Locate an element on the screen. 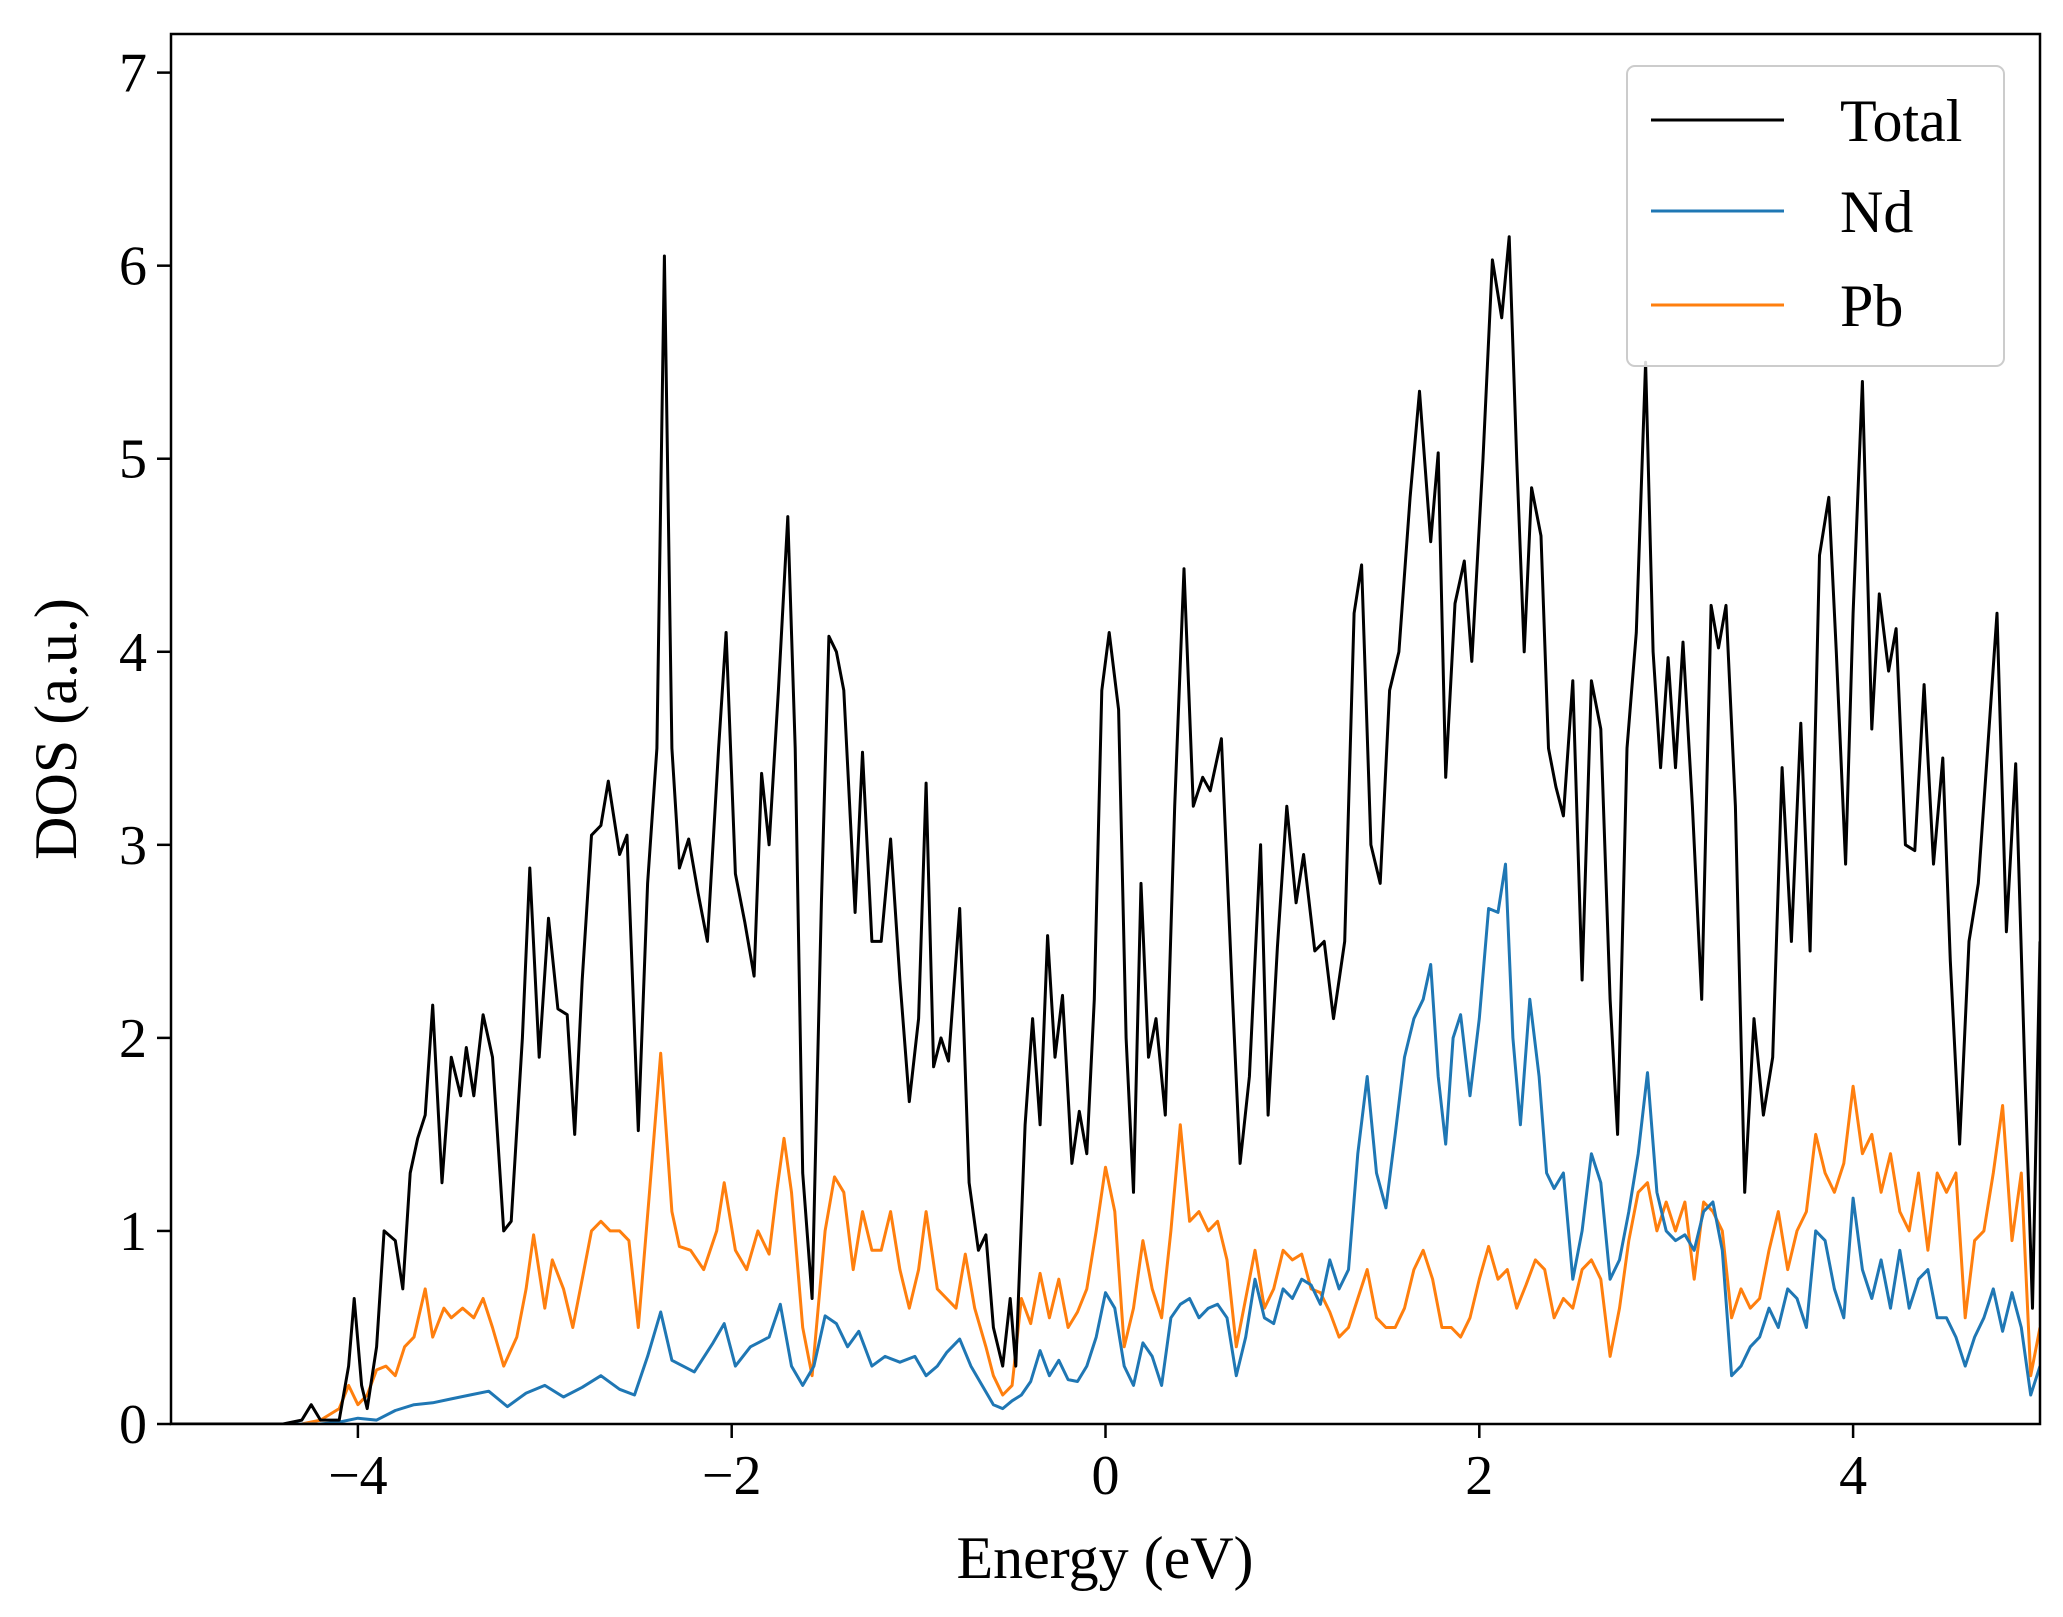 Image resolution: width=2063 pixels, height=1617 pixels. legend-label-nd: Nd is located at coordinates (1876, 212).